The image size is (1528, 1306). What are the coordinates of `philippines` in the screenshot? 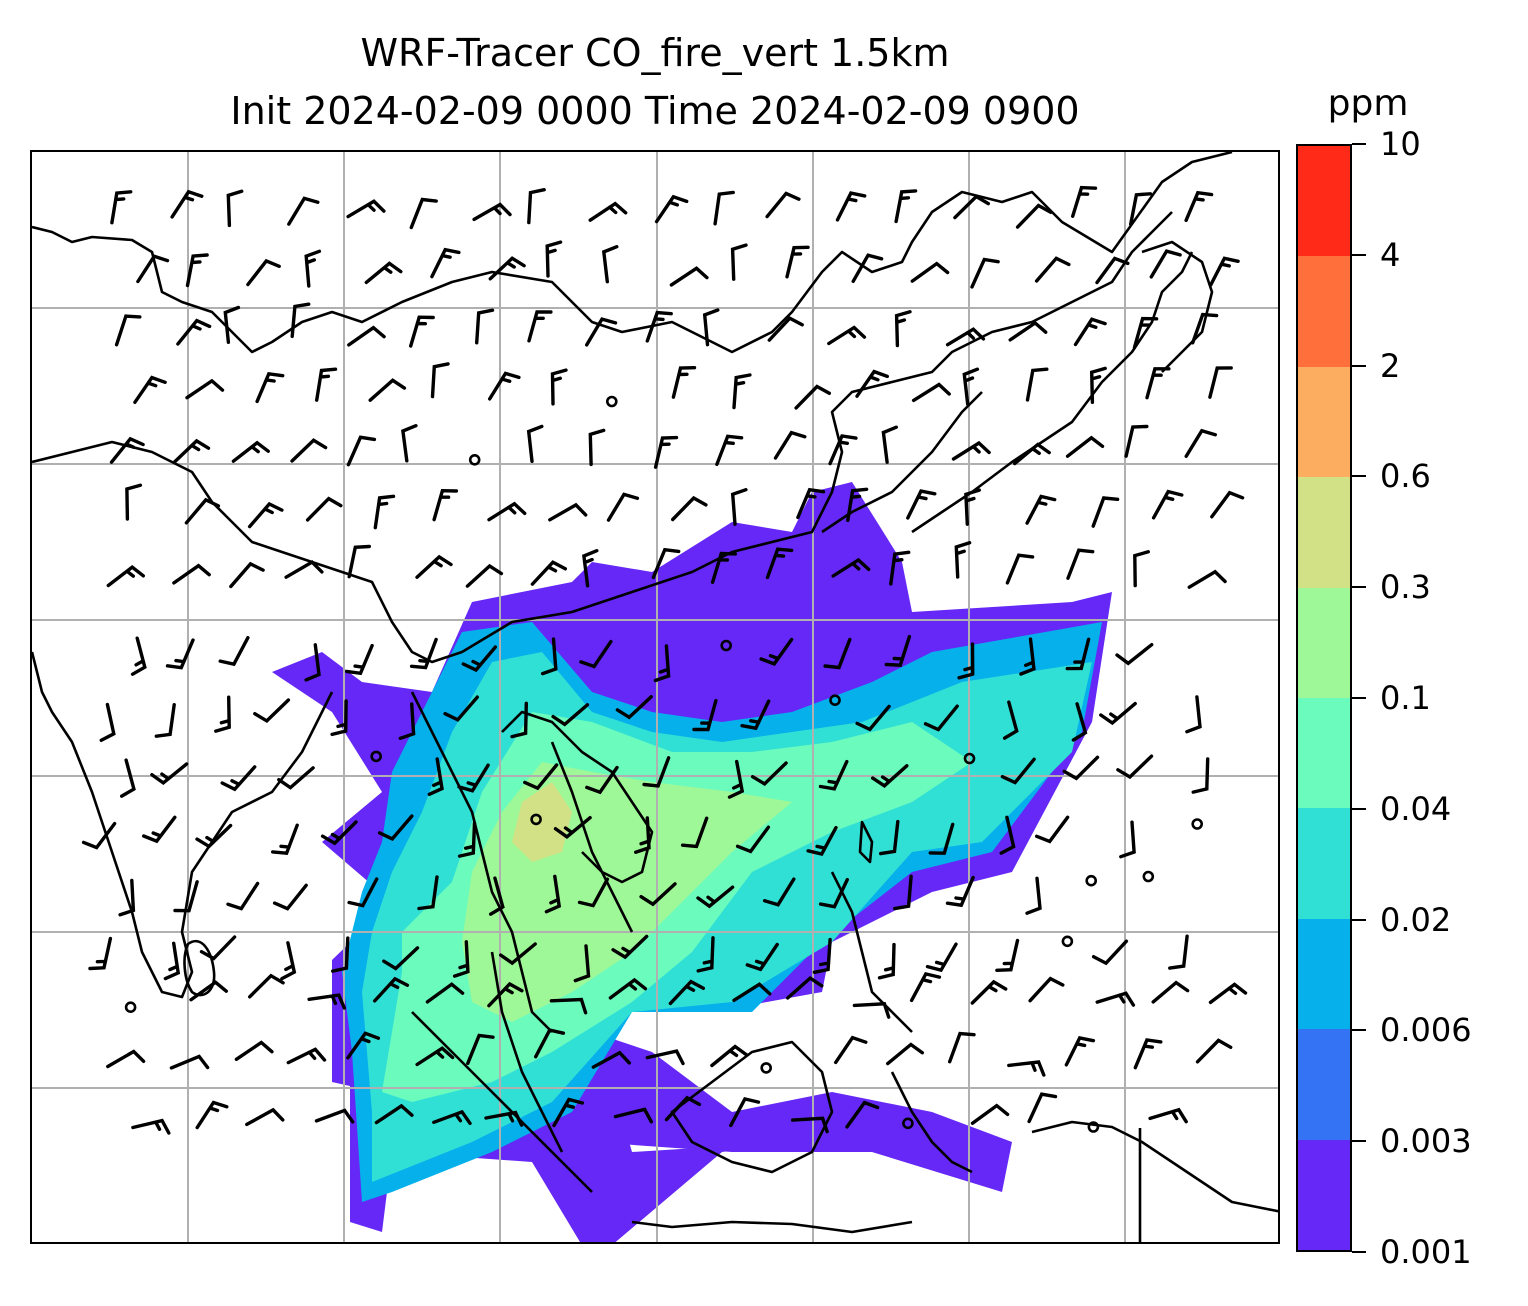 It's located at (871, 952).